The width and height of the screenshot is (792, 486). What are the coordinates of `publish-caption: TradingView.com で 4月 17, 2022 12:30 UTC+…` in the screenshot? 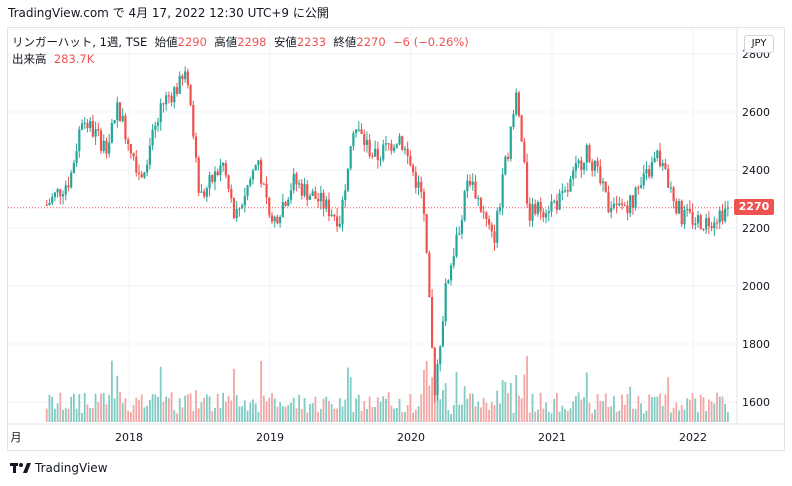 It's located at (168, 13).